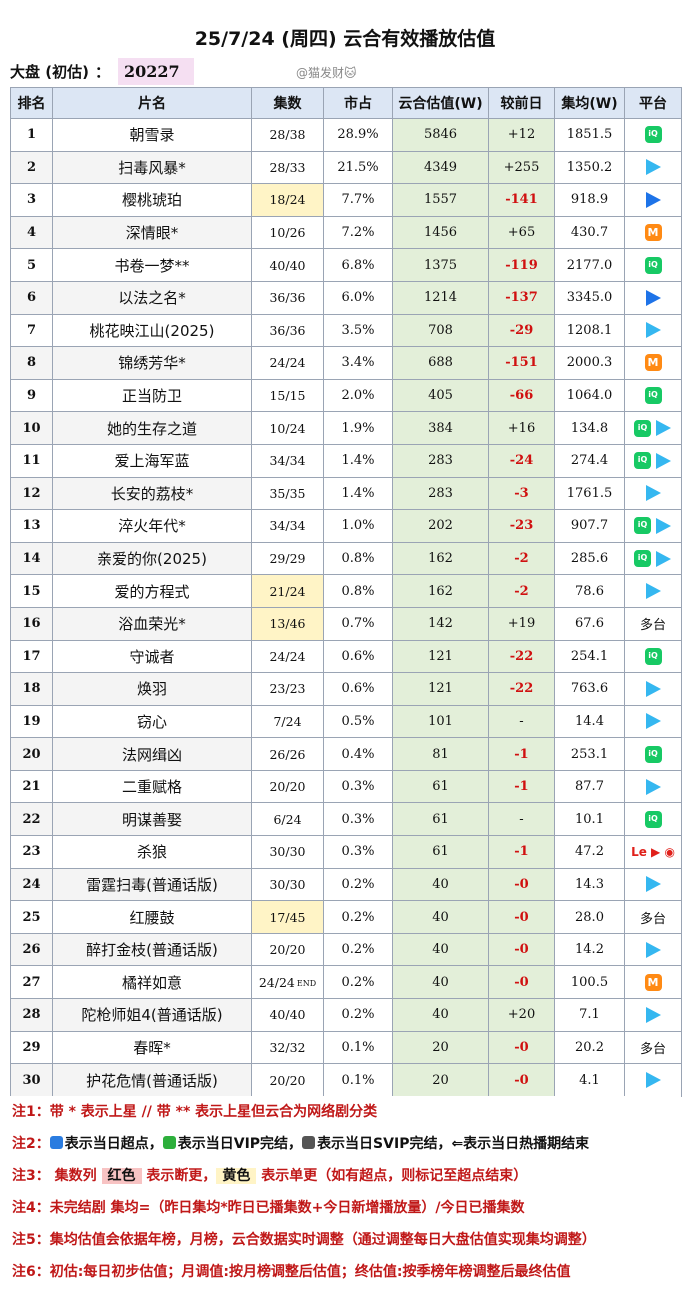  What do you see at coordinates (31, 1047) in the screenshot?
I see `cell-rank: 29` at bounding box center [31, 1047].